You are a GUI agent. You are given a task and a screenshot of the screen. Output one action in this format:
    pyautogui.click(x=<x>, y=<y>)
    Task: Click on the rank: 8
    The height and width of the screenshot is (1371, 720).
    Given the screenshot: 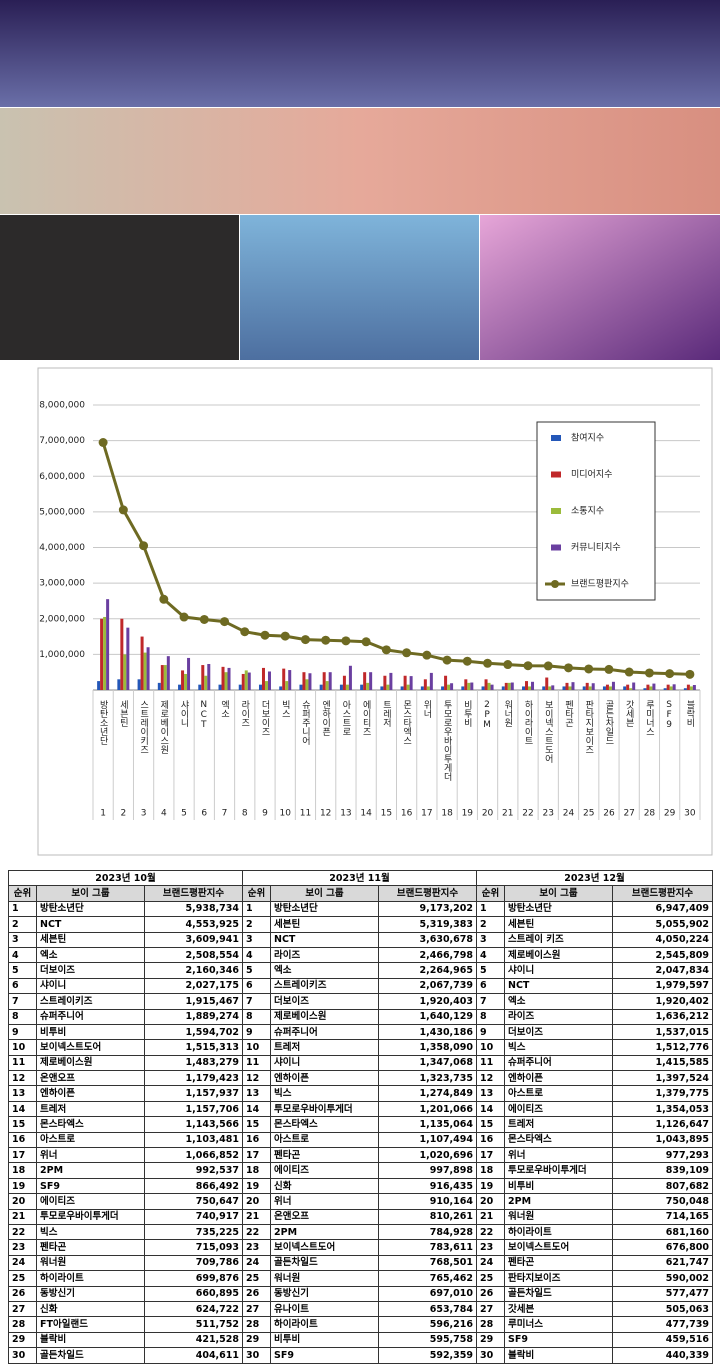 What is the action you would take?
    pyautogui.click(x=490, y=1016)
    